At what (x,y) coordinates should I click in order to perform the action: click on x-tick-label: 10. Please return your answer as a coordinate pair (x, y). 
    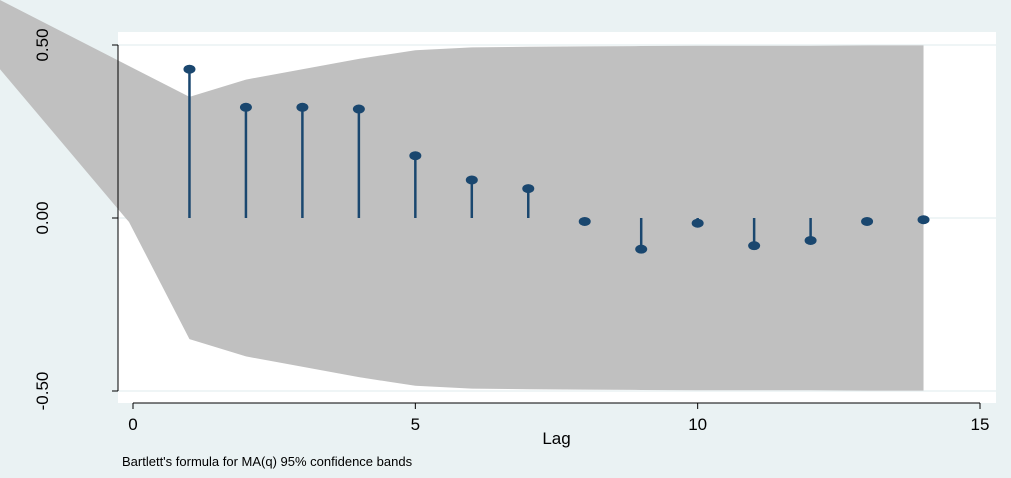
    Looking at the image, I should click on (697, 424).